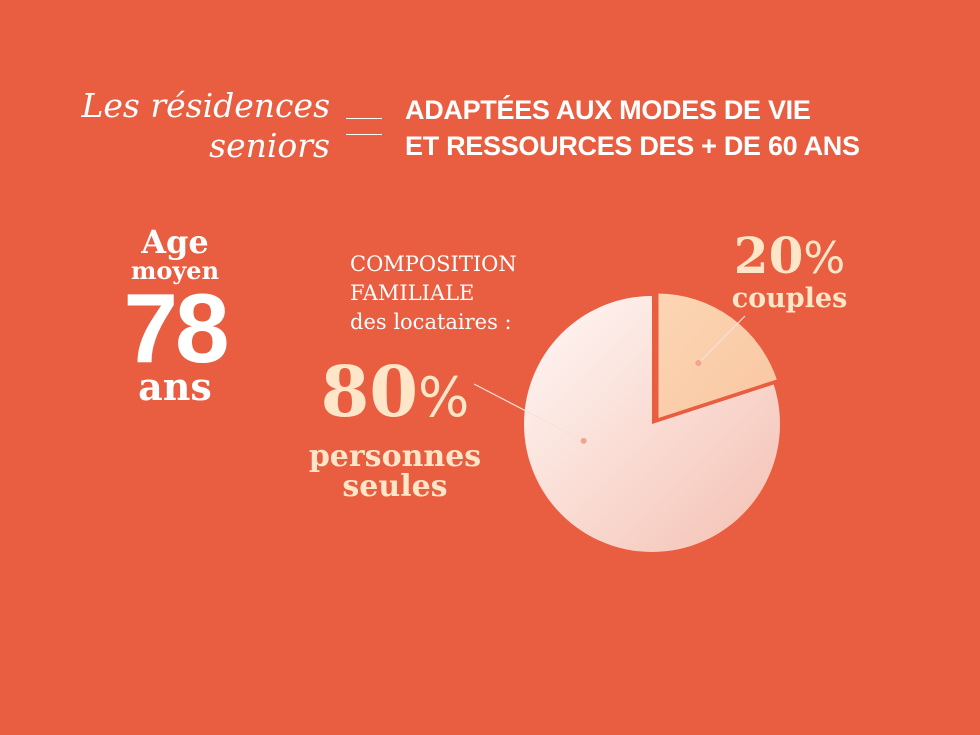 Image resolution: width=980 pixels, height=735 pixels. I want to click on pie-category-line2: seules, so click(395, 486).